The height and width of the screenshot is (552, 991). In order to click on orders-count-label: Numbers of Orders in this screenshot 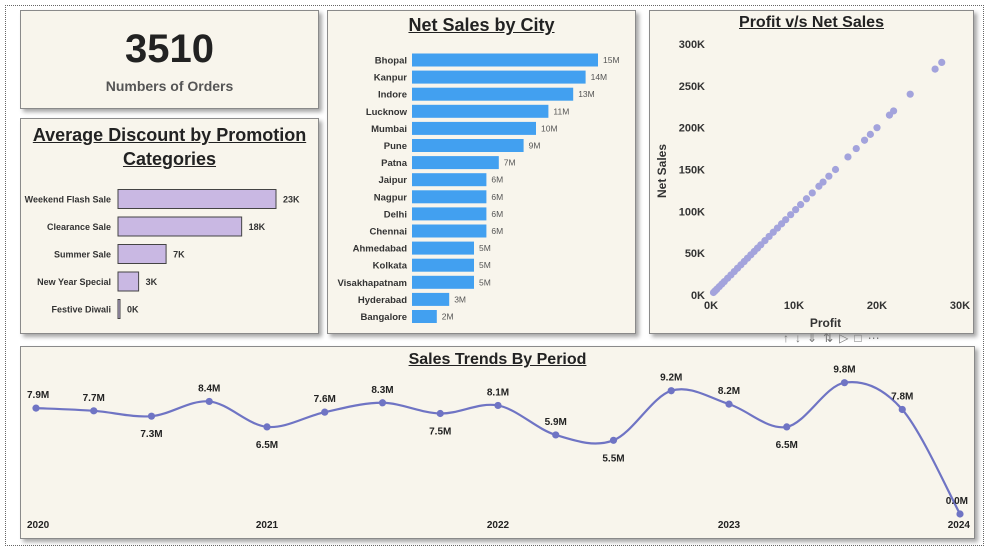, I will do `click(169, 86)`.